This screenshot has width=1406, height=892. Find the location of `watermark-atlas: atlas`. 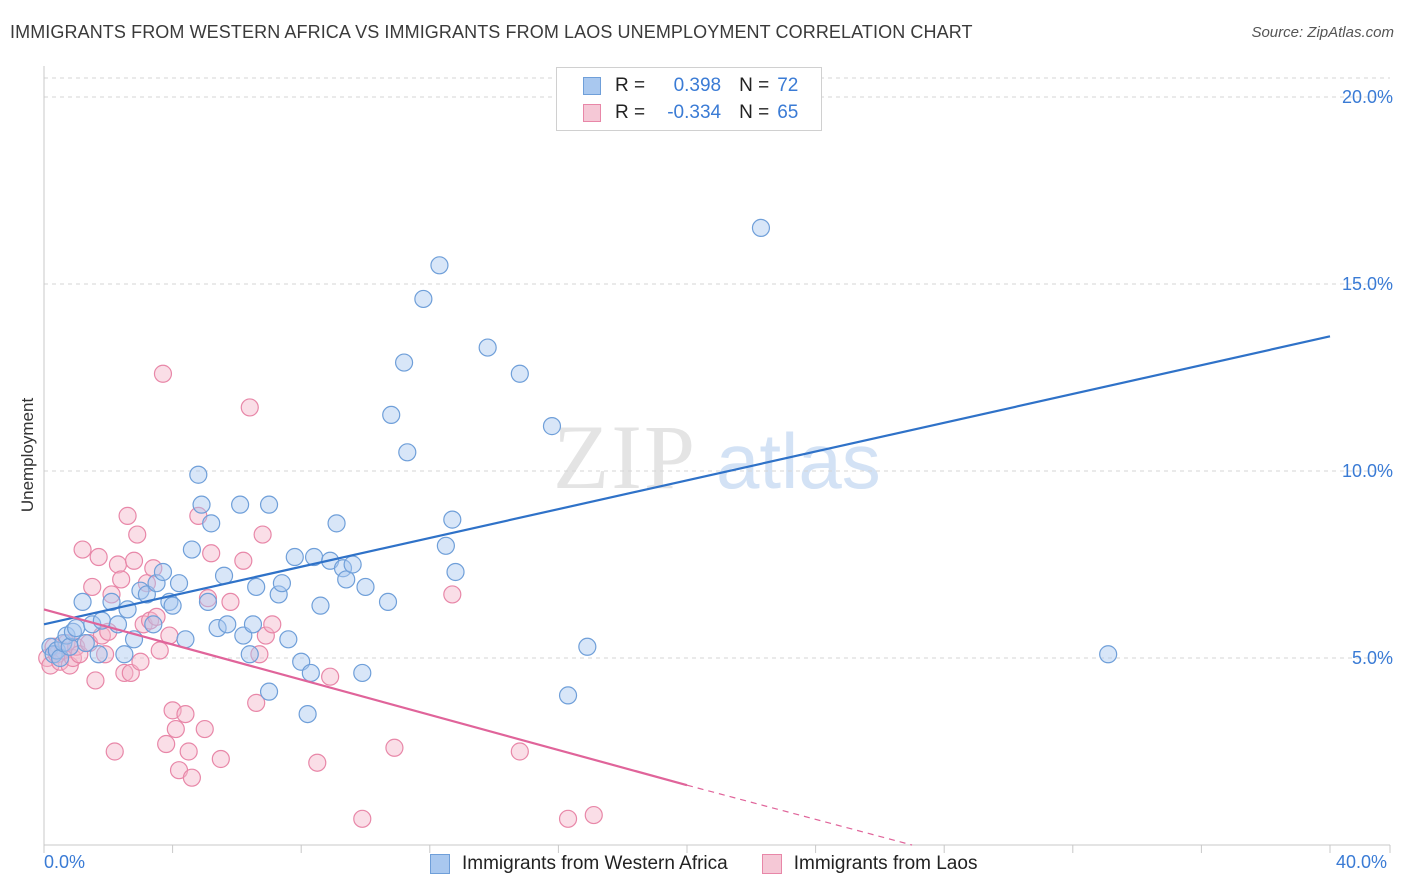

watermark-atlas: atlas is located at coordinates (798, 461).